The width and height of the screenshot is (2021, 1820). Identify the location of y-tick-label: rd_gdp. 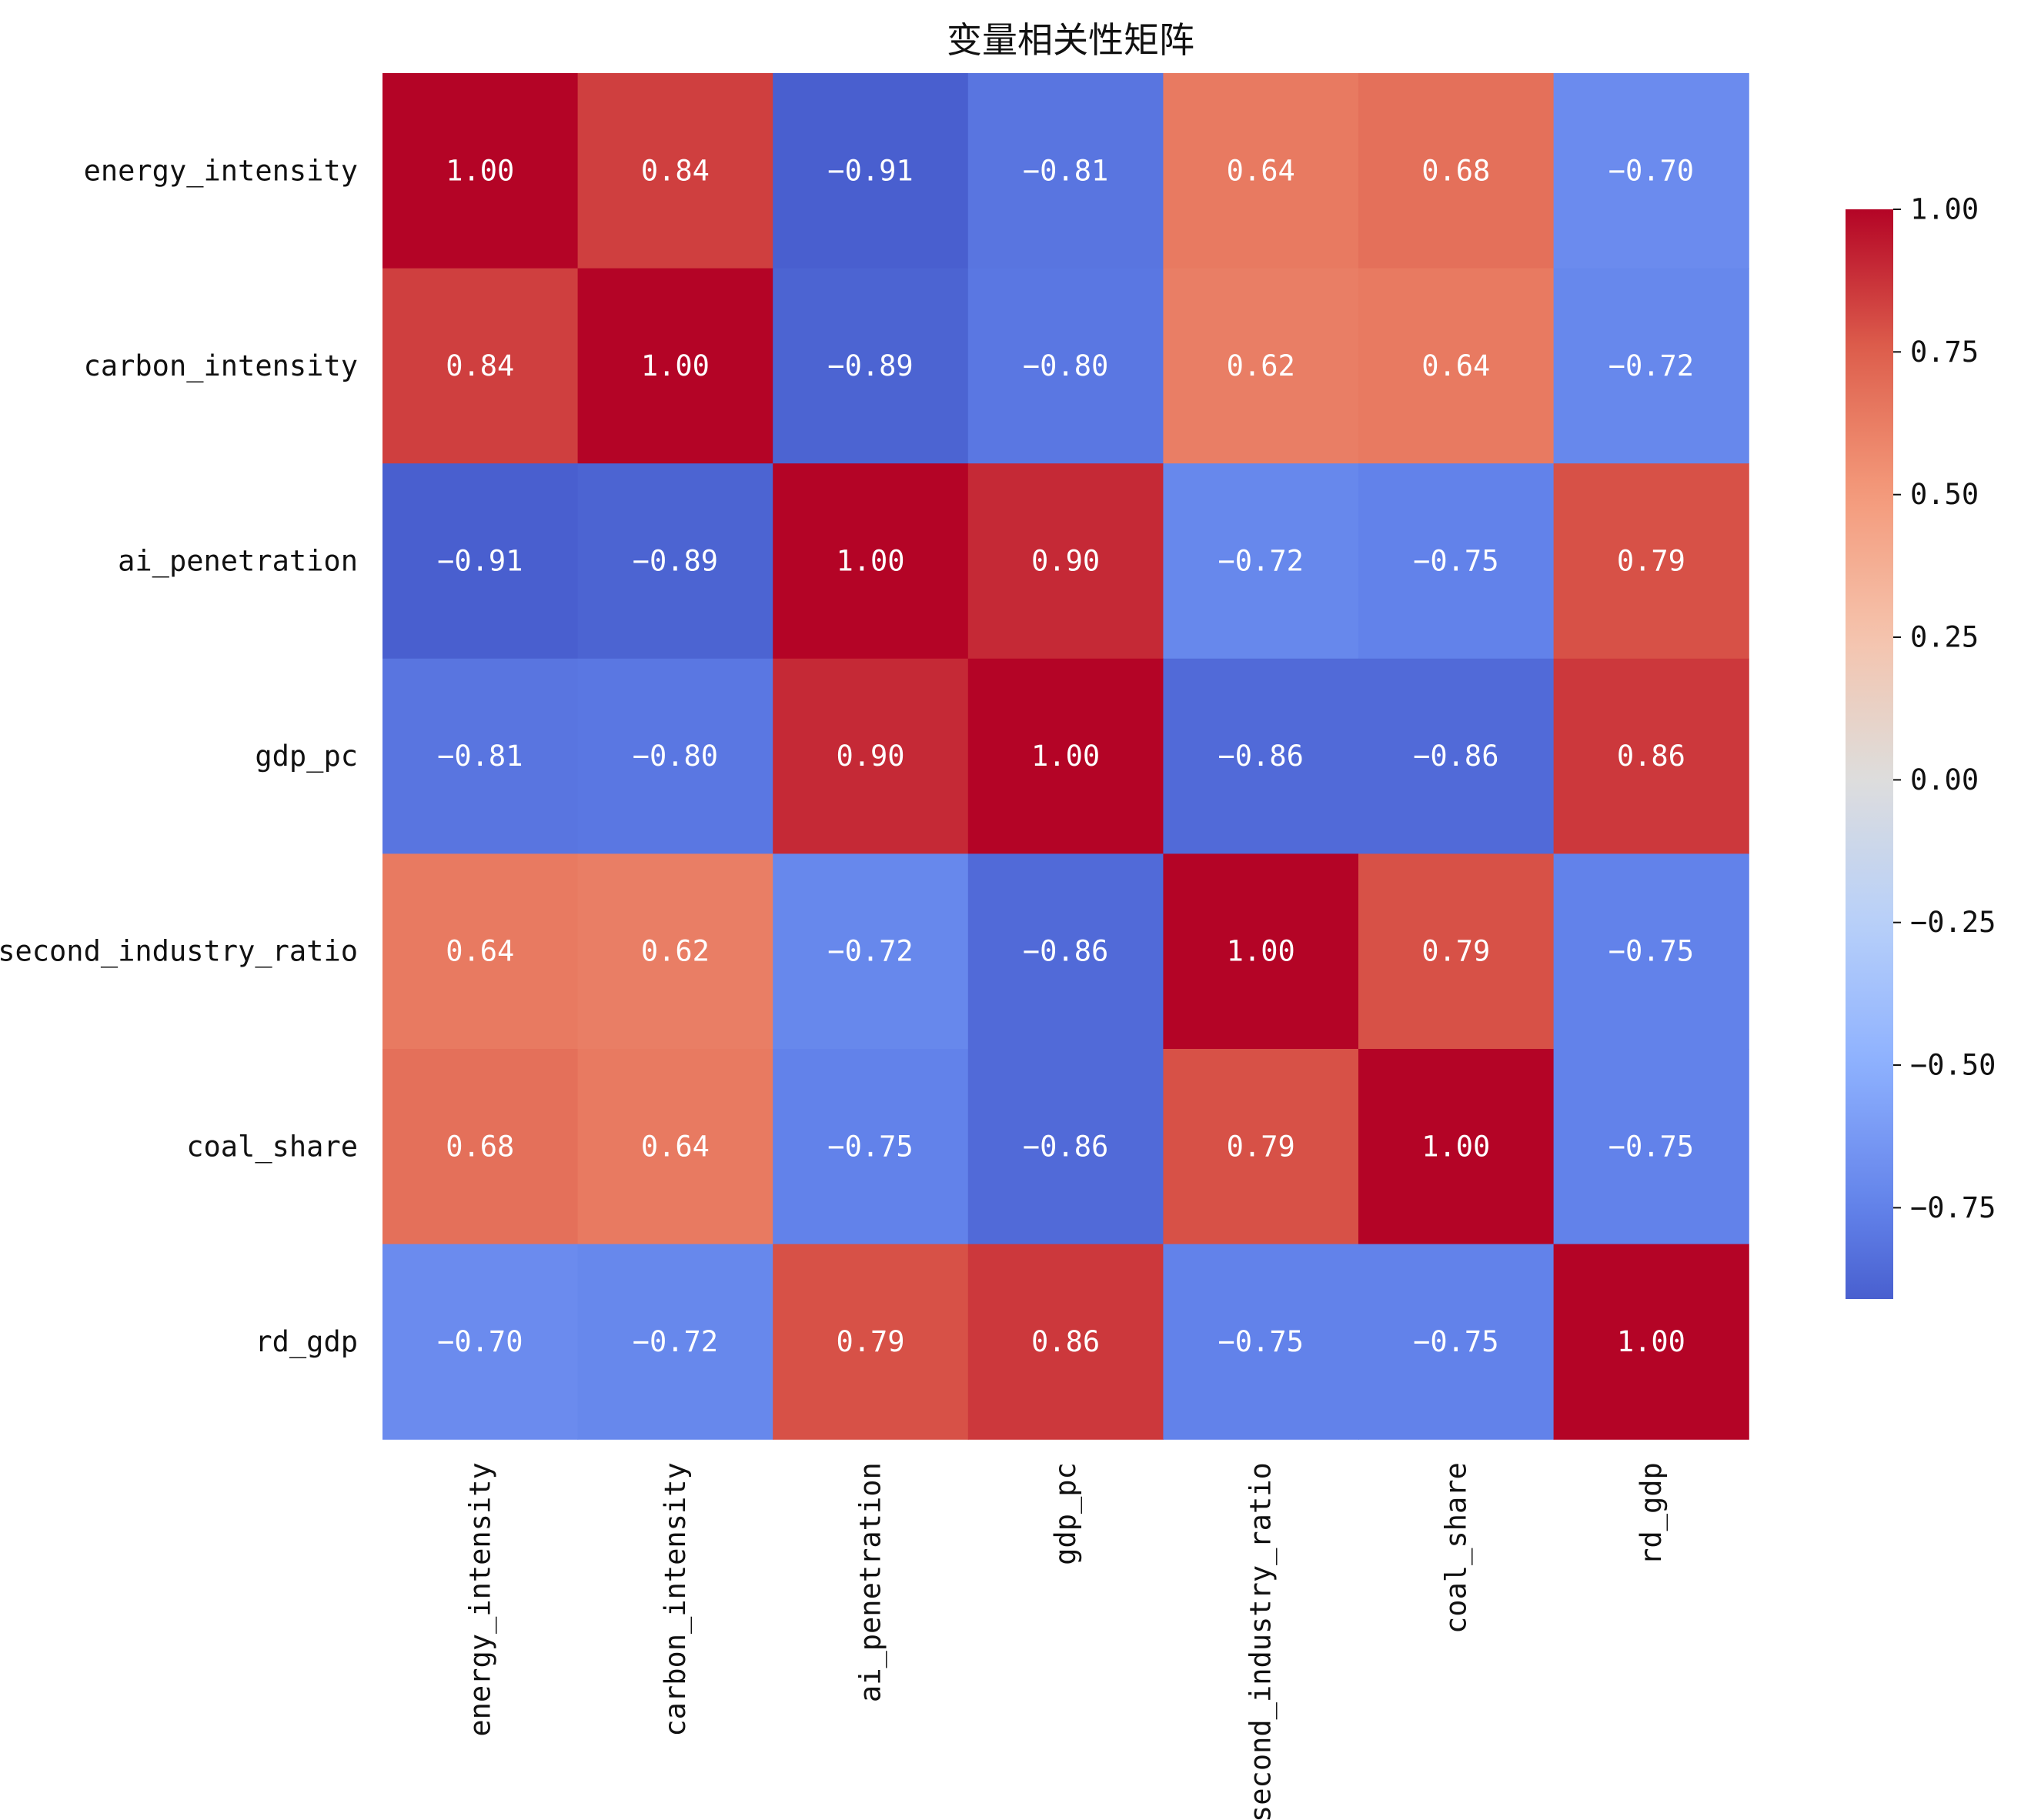
(306, 1342).